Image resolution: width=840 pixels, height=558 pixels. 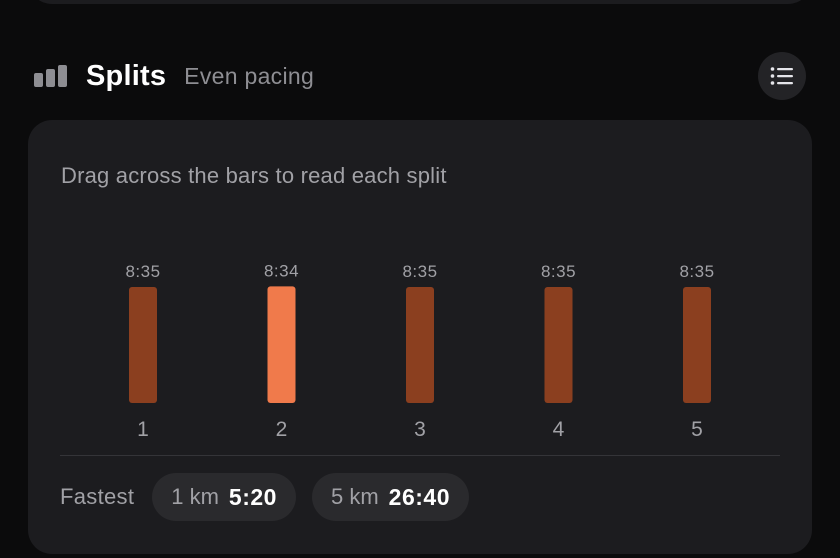 What do you see at coordinates (195, 496) in the screenshot?
I see `pill-distance: 1 km` at bounding box center [195, 496].